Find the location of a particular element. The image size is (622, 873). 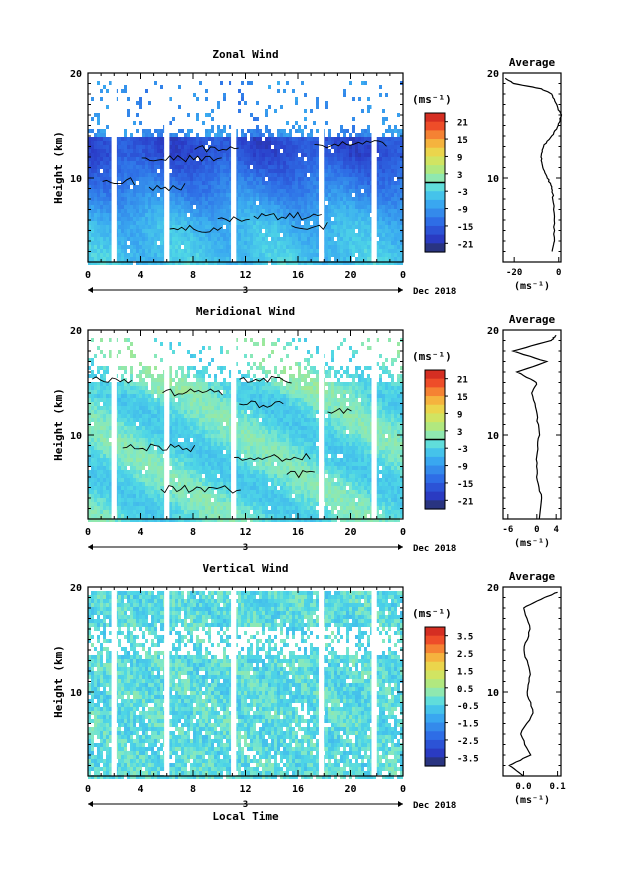

x-axis-label: Local Time is located at coordinates (245, 816).